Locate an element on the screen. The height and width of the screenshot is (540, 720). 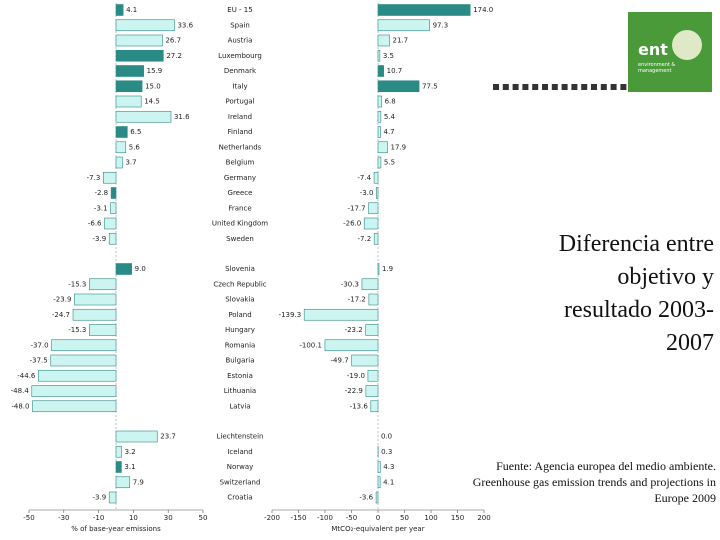
value-label: 15.0 is located at coordinates (153, 86).